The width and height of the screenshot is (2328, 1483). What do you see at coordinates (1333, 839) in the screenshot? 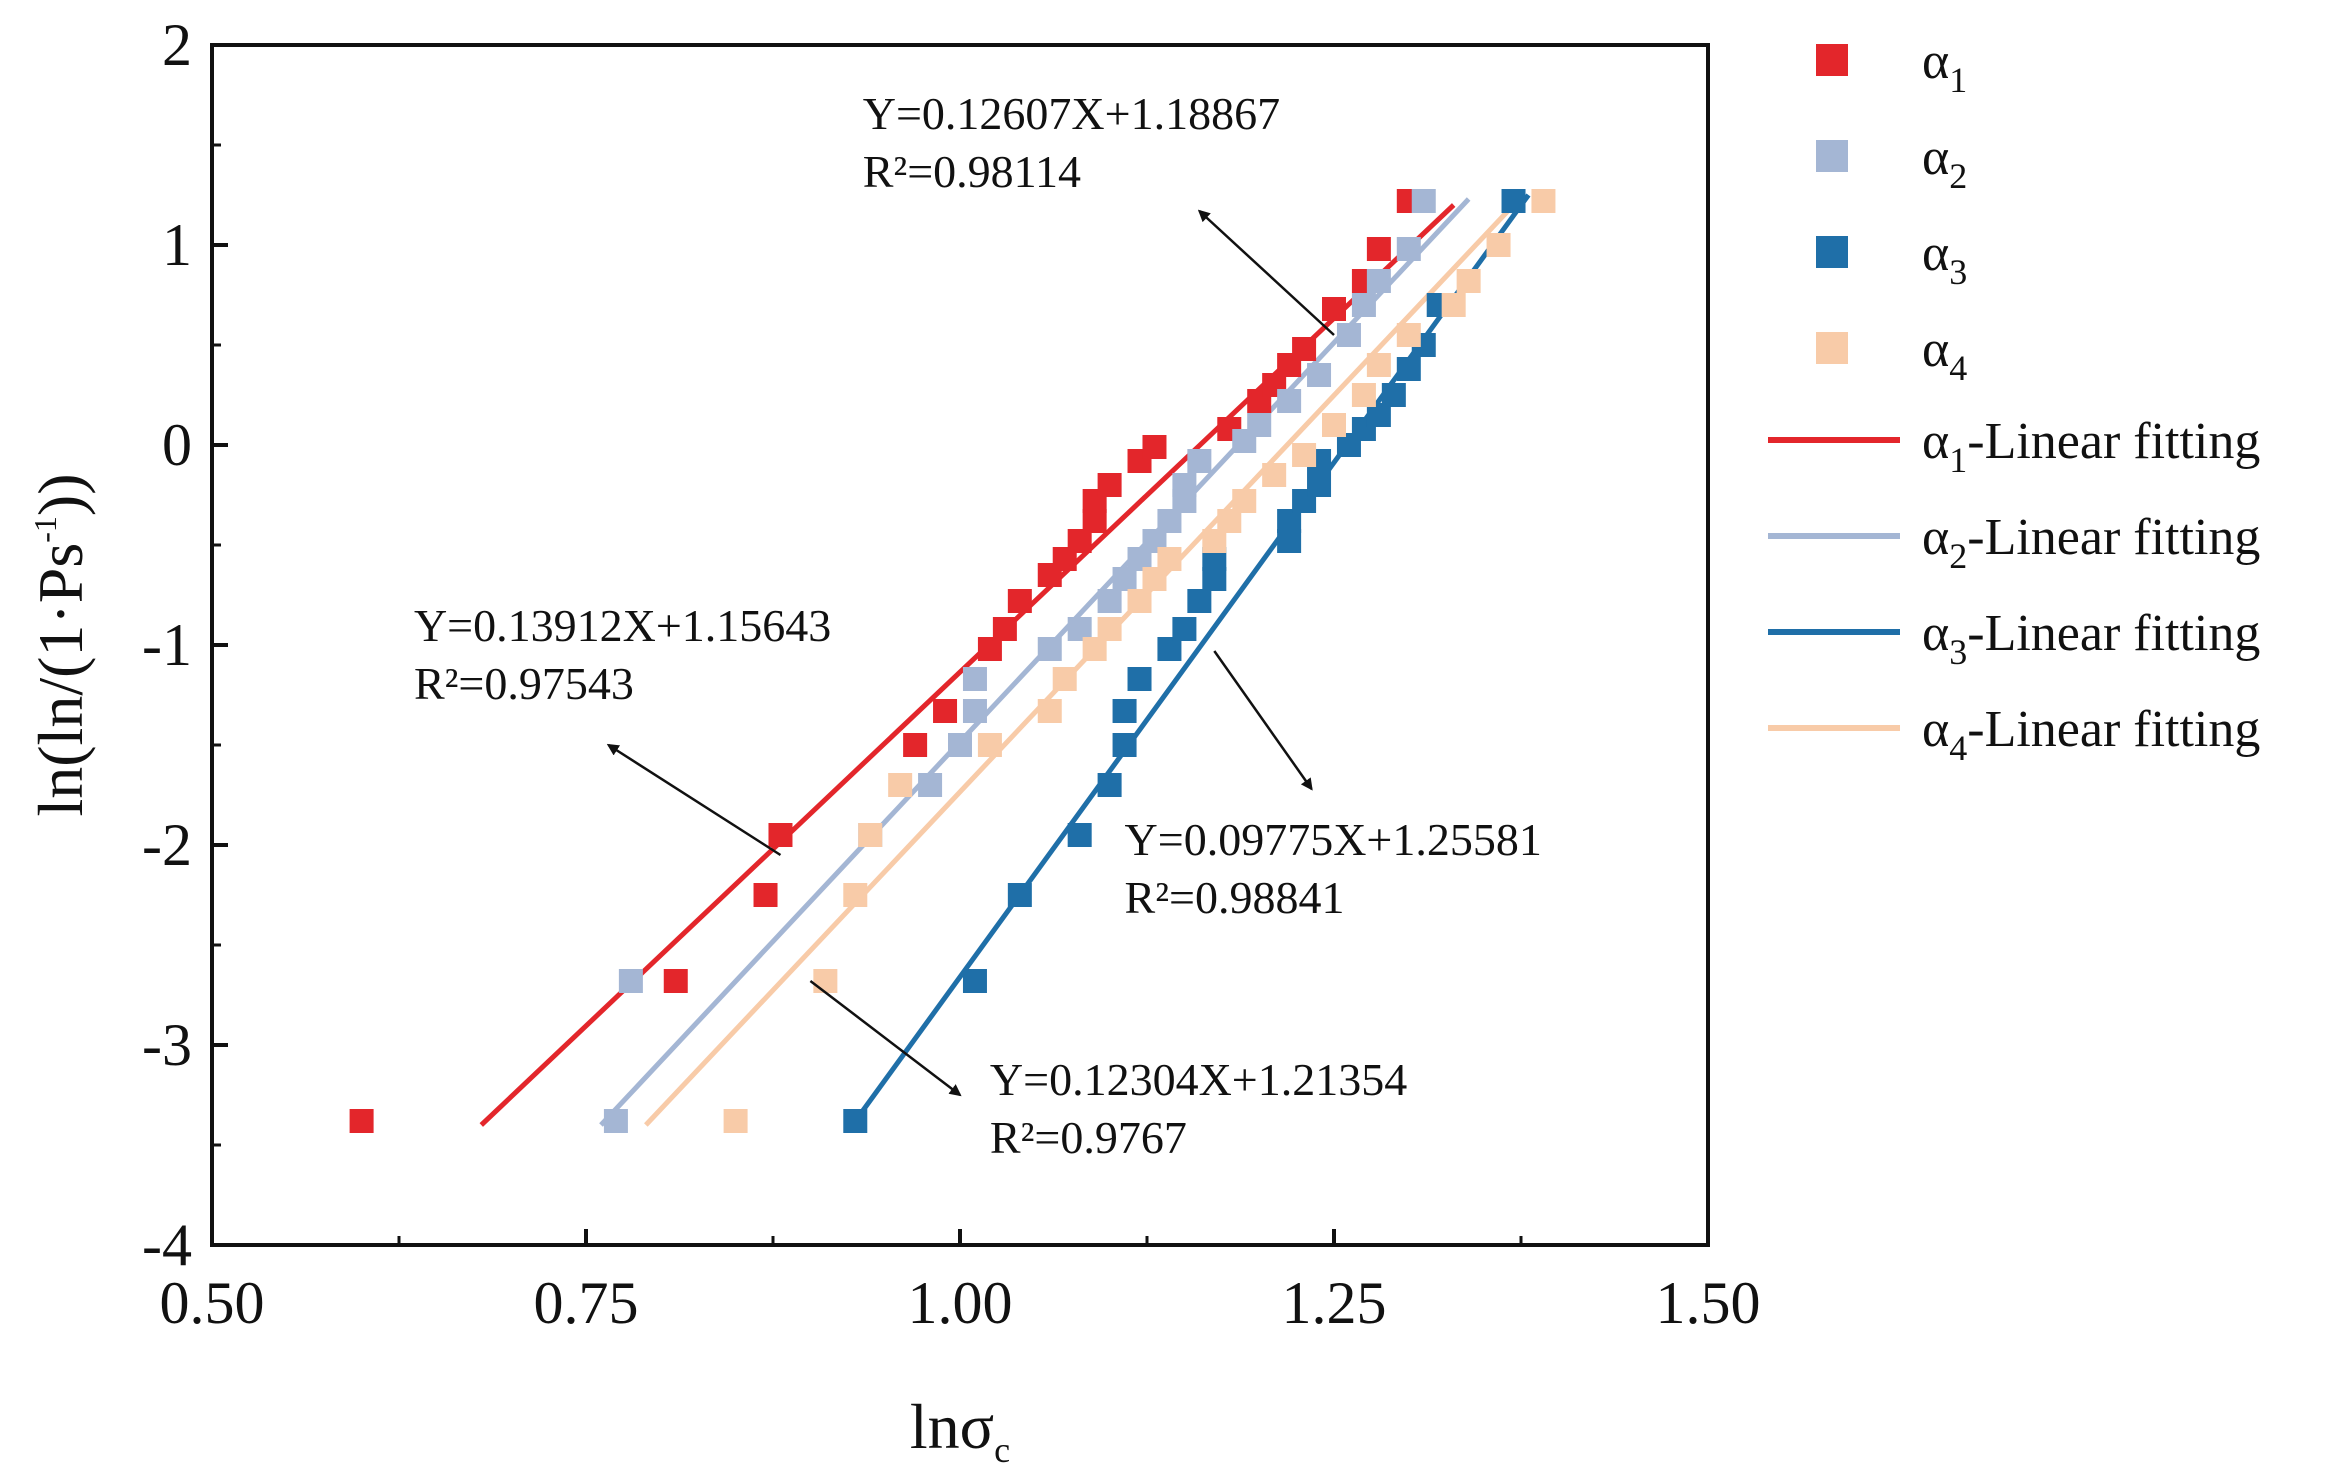
I see `annotation-equation-3: Y=0.09775X+1.25581` at bounding box center [1333, 839].